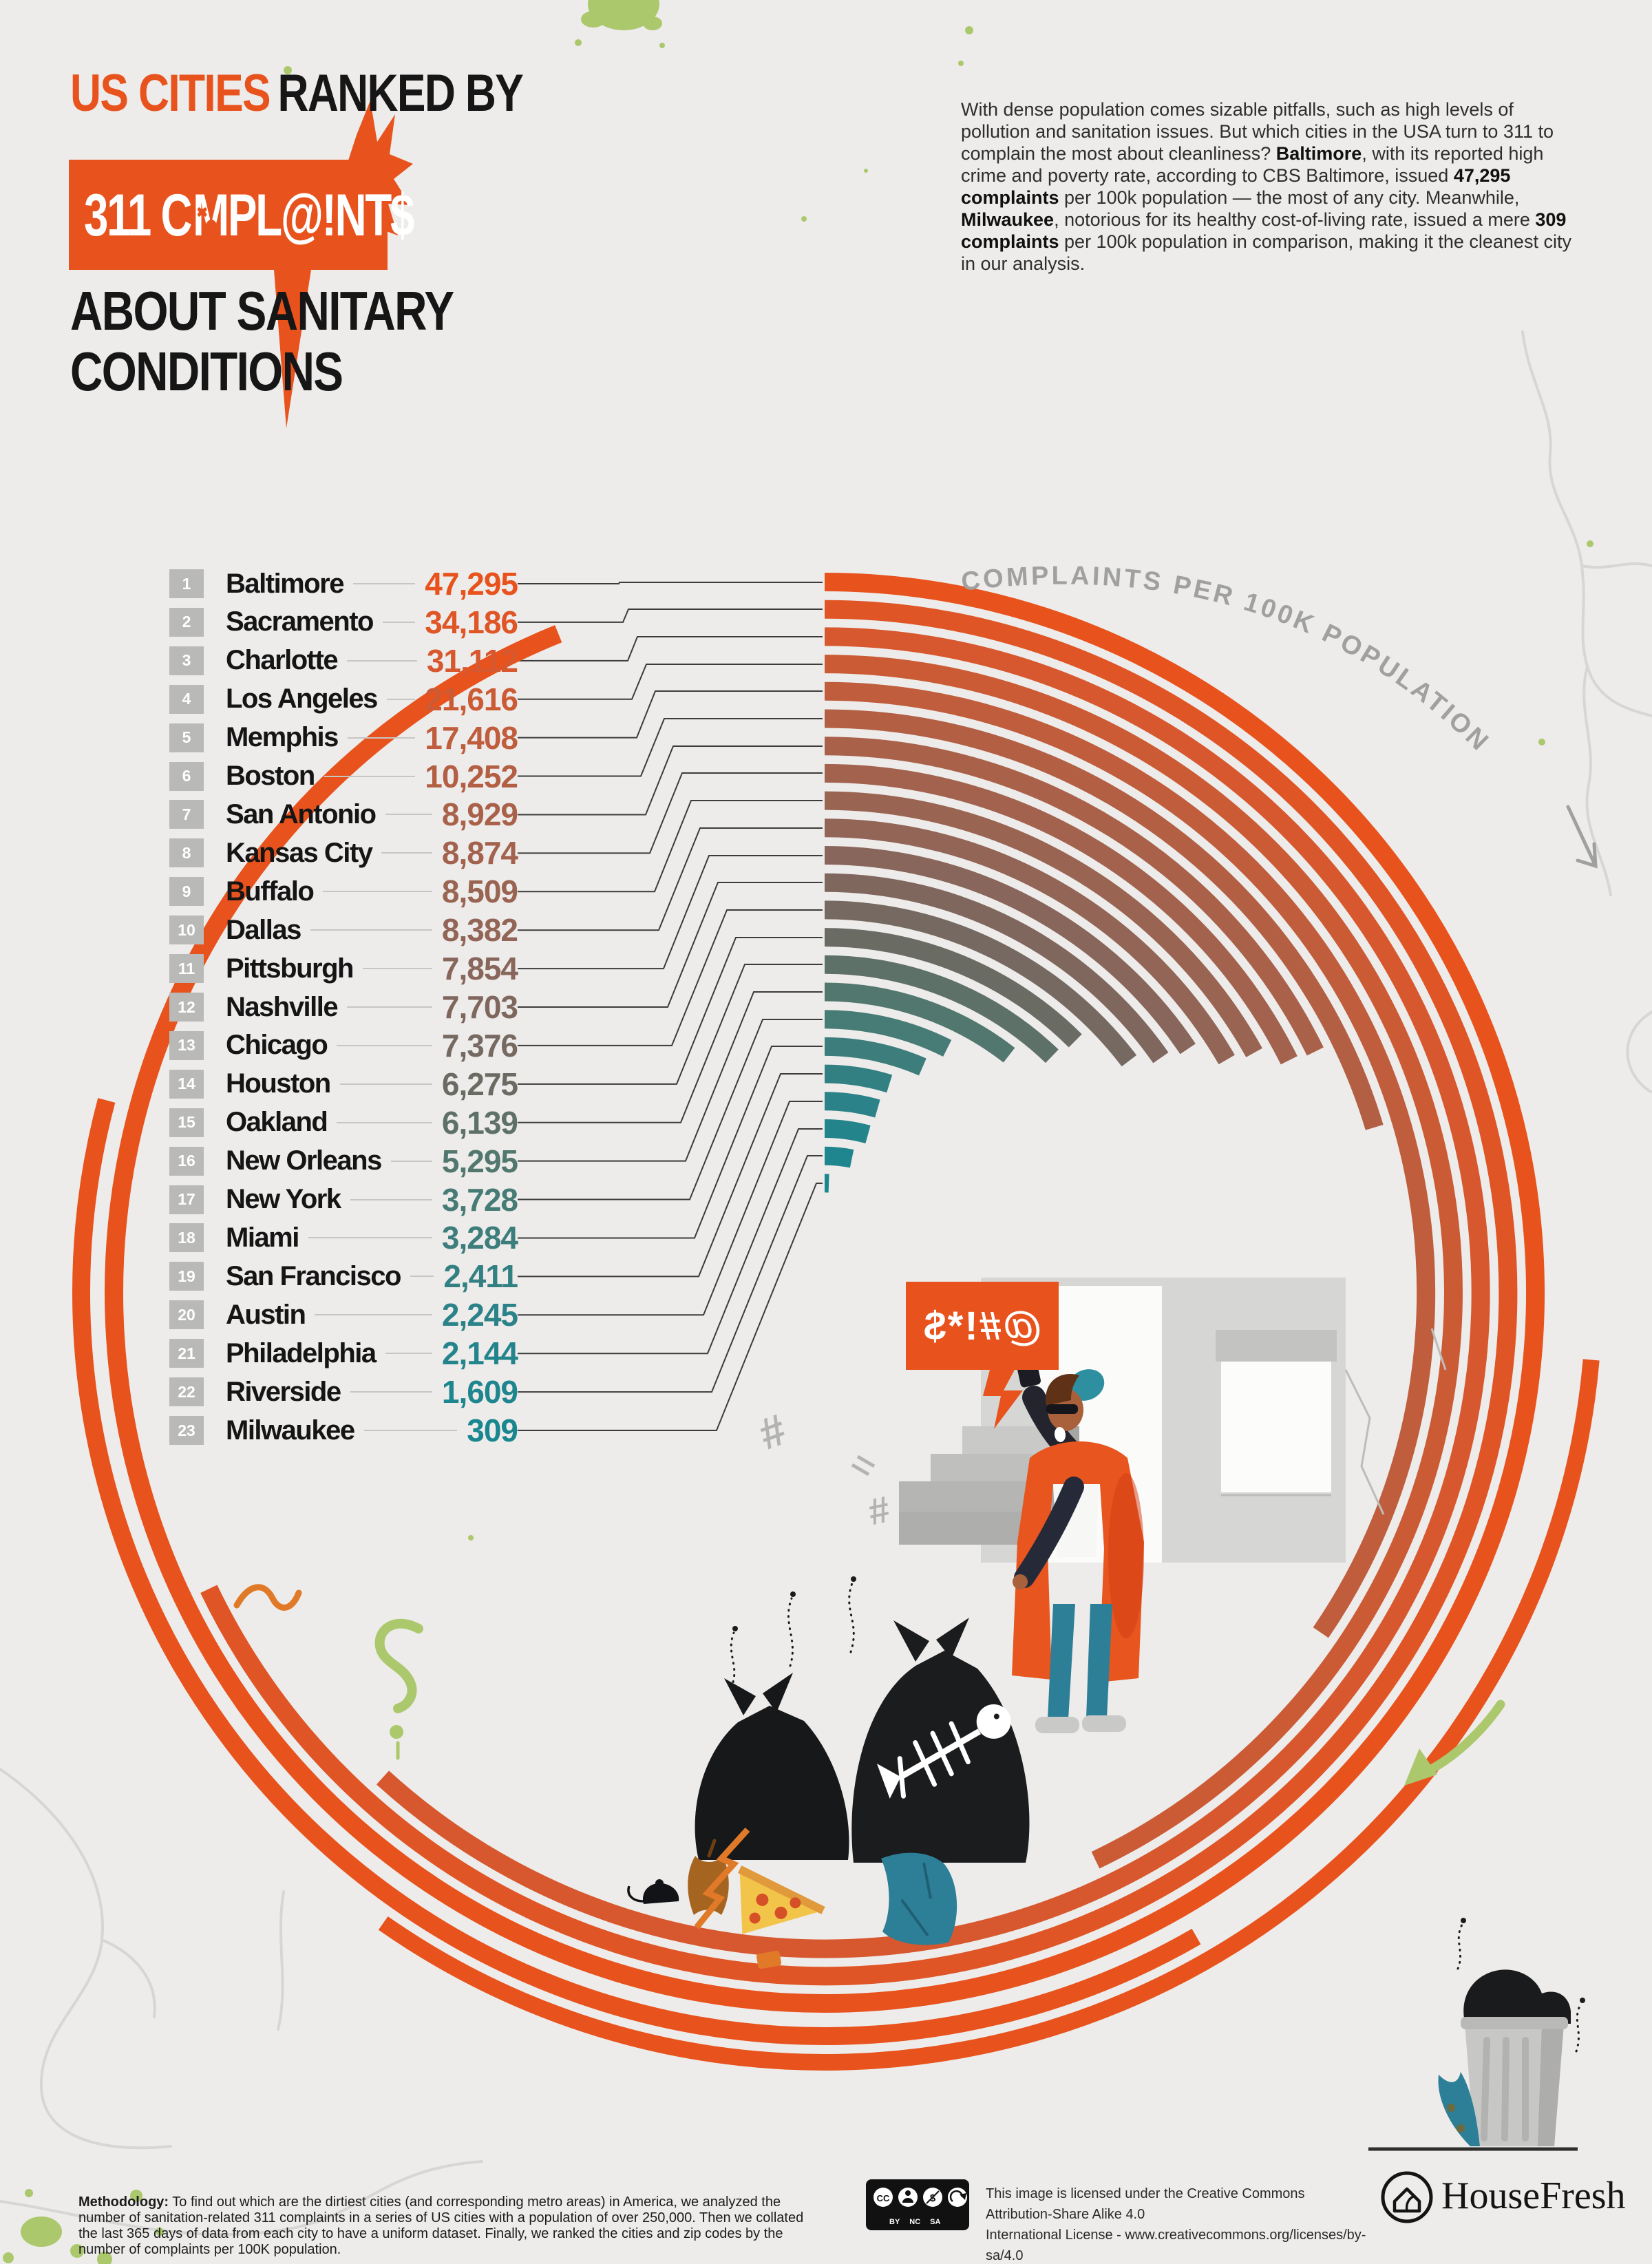 Image resolution: width=1652 pixels, height=2264 pixels. What do you see at coordinates (277, 1122) in the screenshot?
I see `city-name: Oakland` at bounding box center [277, 1122].